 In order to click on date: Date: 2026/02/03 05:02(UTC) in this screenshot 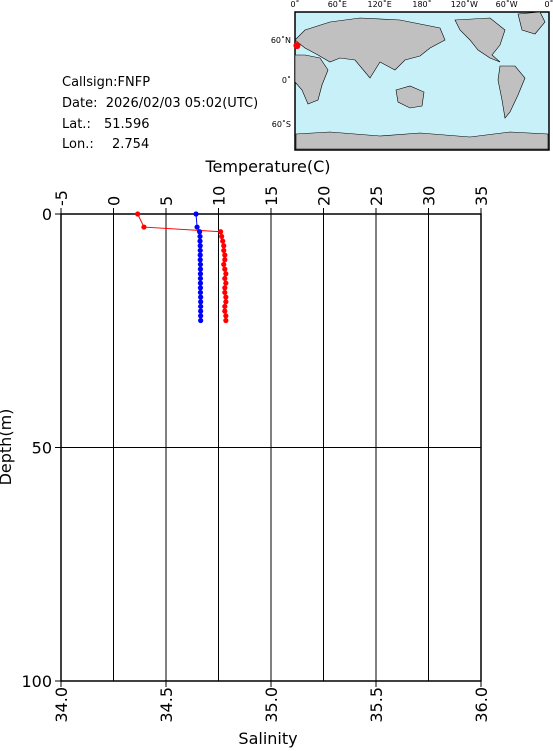, I will do `click(160, 103)`.